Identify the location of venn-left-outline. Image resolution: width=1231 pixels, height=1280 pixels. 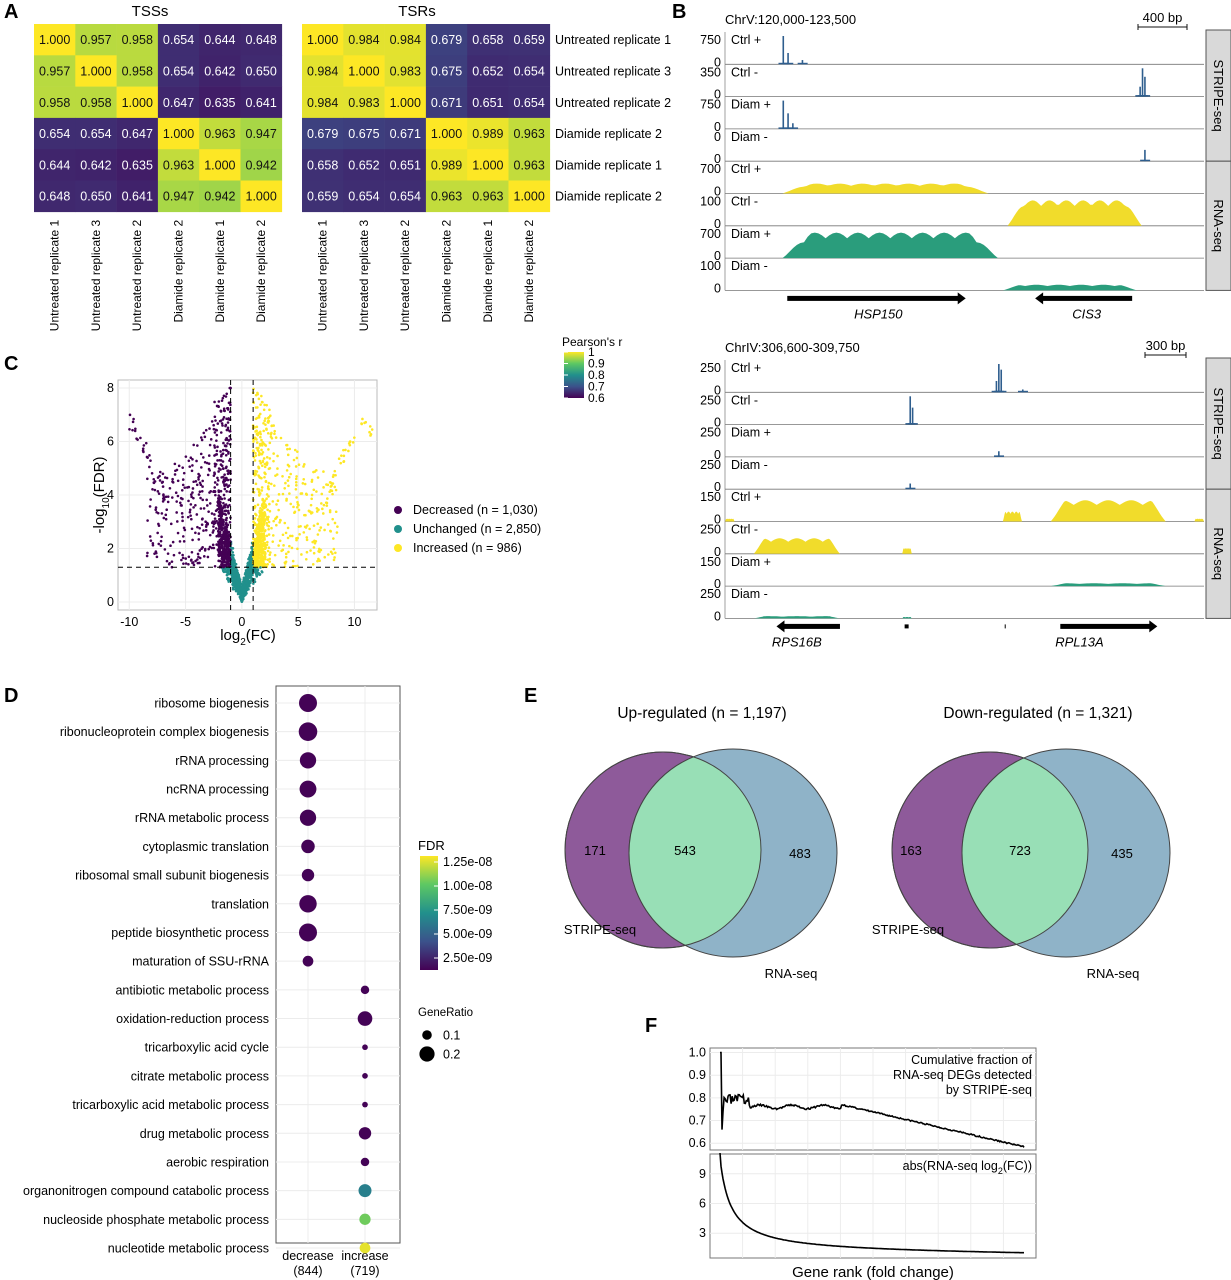
(663, 850).